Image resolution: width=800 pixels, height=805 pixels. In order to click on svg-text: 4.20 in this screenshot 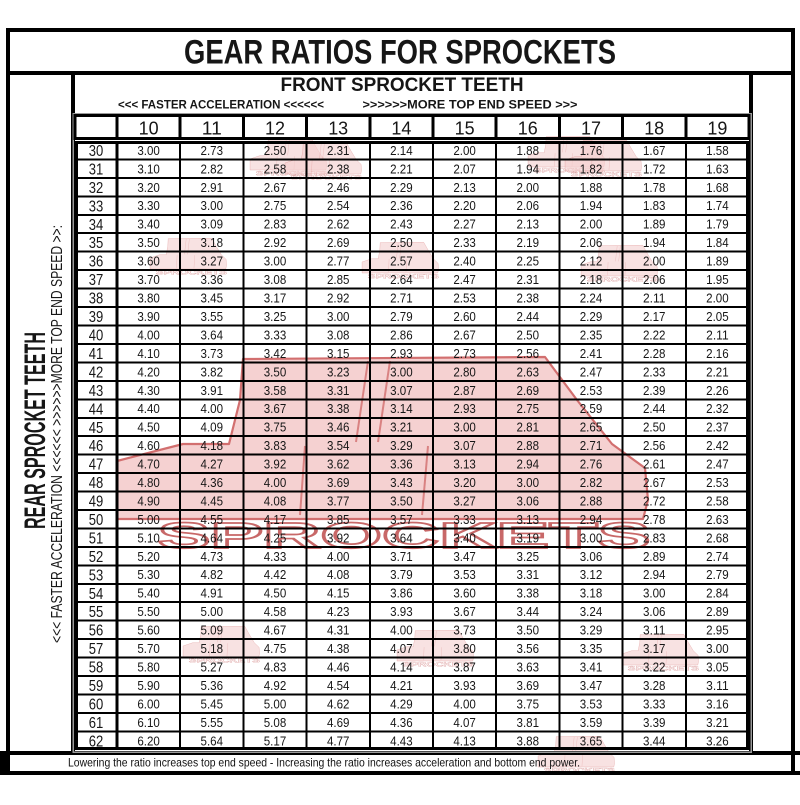, I will do `click(148, 371)`.